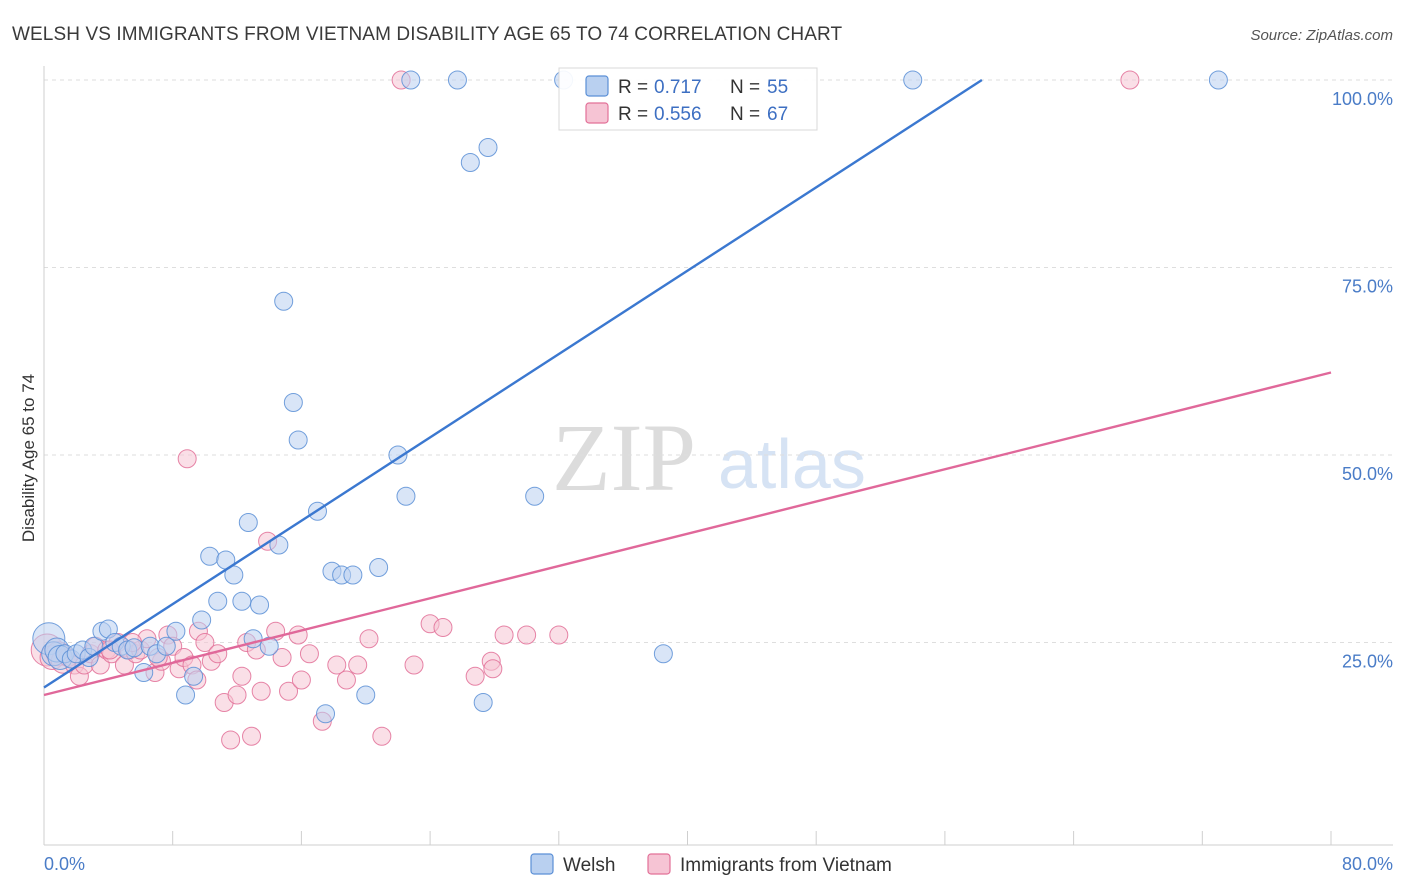  I want to click on legend: R = 0.717 N = 55 R = 0.556 N = 67, so click(688, 99).